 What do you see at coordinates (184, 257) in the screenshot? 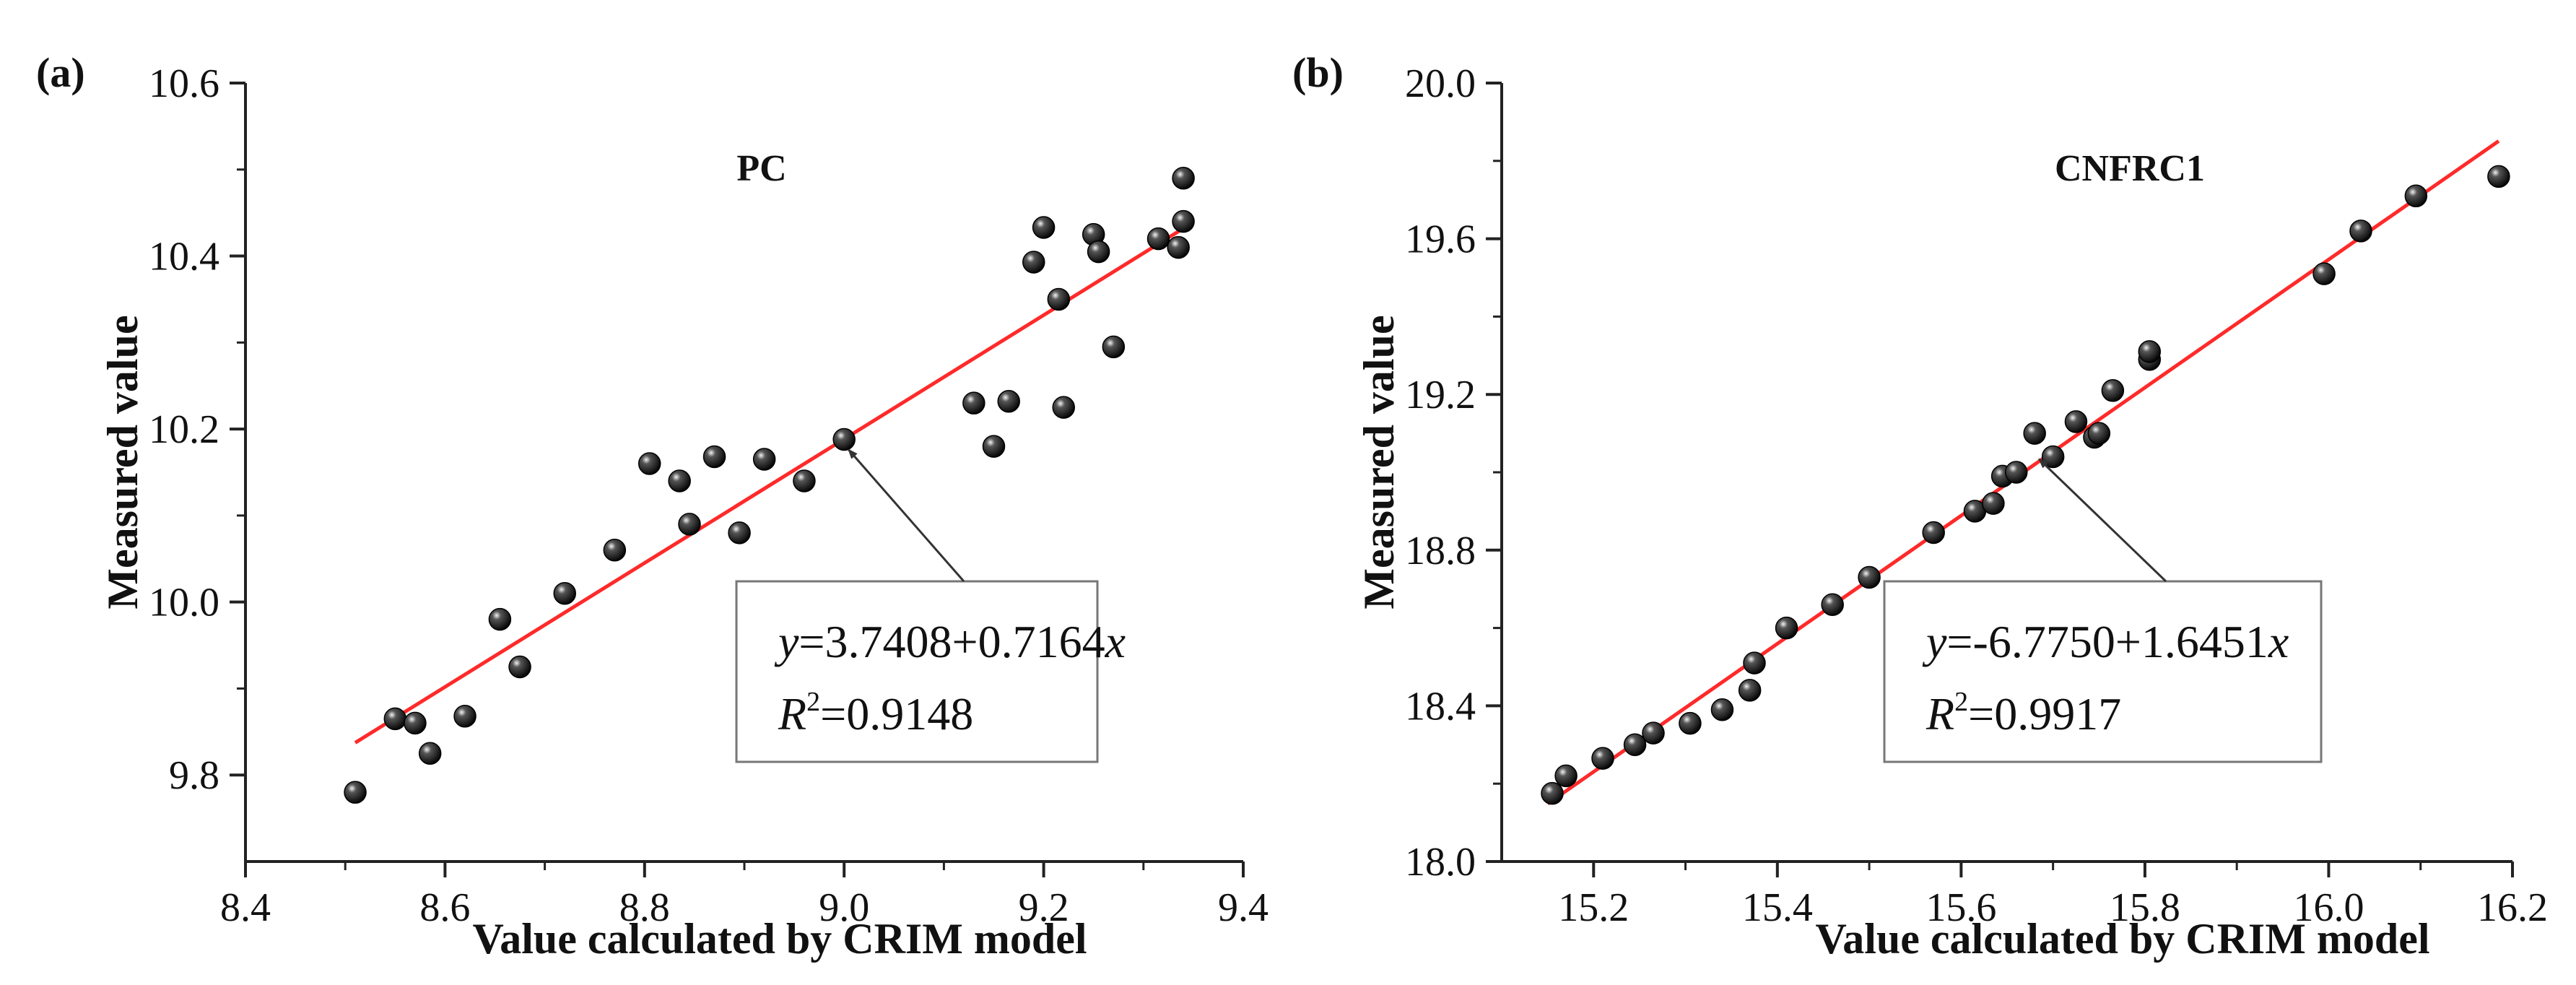
I see `y-tick-label: 10.4` at bounding box center [184, 257].